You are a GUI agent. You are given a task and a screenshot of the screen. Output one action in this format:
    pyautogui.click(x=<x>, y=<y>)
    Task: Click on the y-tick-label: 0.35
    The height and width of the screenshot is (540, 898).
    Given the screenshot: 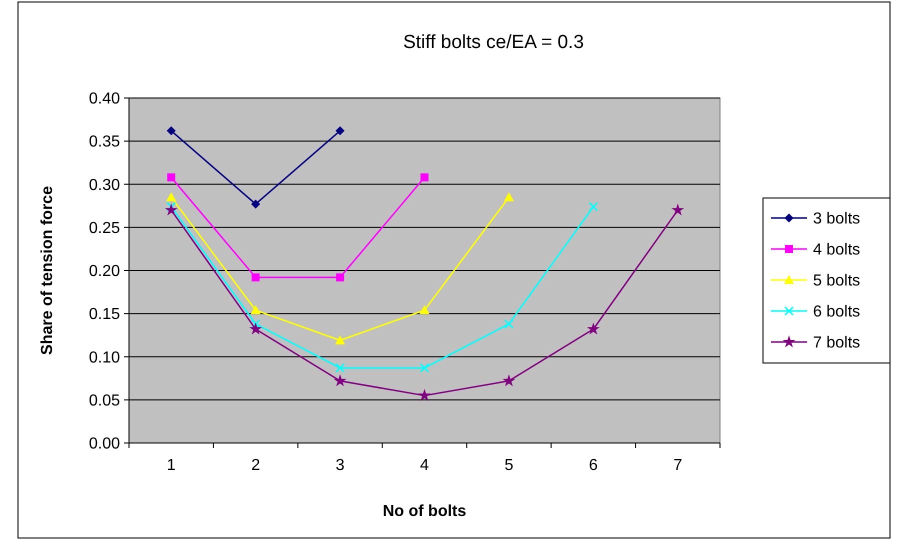 What is the action you would take?
    pyautogui.click(x=104, y=142)
    